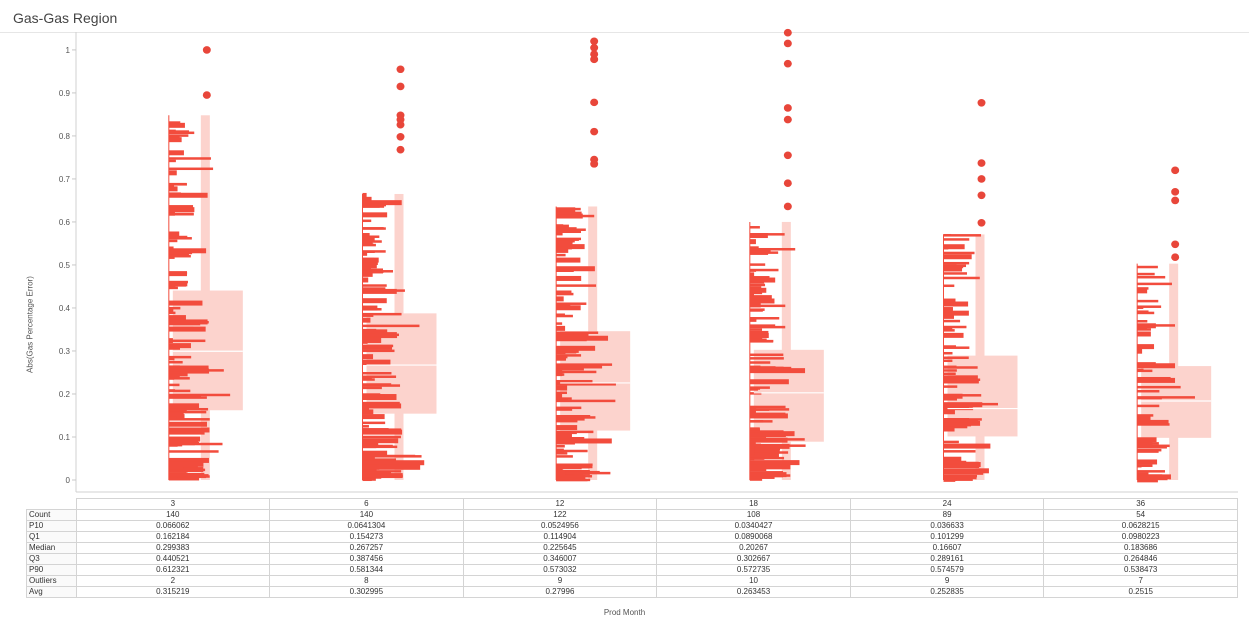  What do you see at coordinates (65, 265) in the screenshot?
I see `y-tick-label: 0.5` at bounding box center [65, 265].